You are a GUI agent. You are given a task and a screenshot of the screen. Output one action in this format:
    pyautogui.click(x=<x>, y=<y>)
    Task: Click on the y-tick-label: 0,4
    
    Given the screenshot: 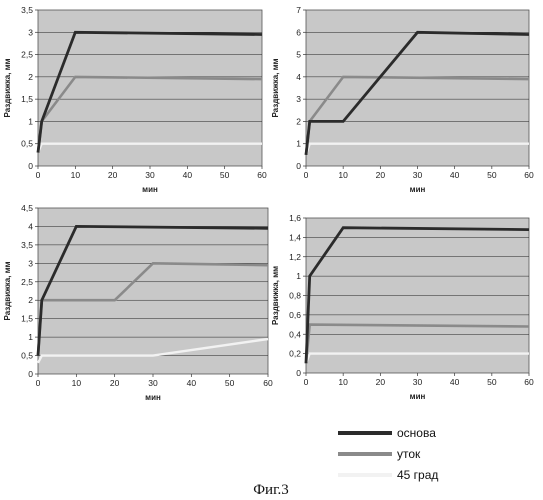 What is the action you would take?
    pyautogui.click(x=295, y=334)
    